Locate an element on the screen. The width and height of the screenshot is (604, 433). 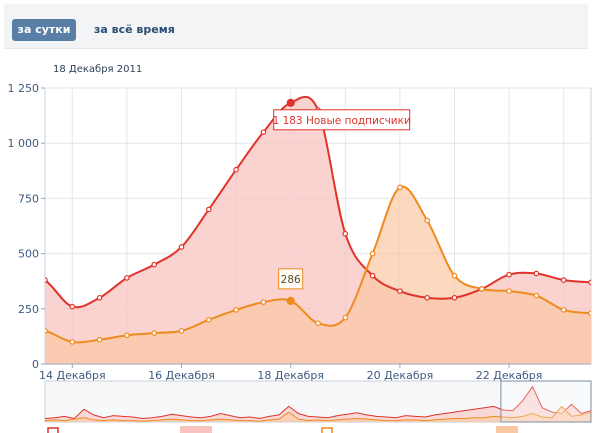
y-tick-label: 500 is located at coordinates (28, 254).